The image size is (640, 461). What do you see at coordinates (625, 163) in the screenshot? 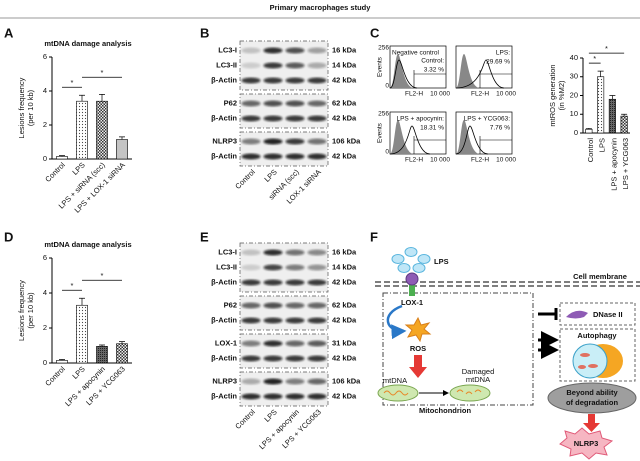
I see `x-tick-label: LPS + YCG063` at bounding box center [625, 163].